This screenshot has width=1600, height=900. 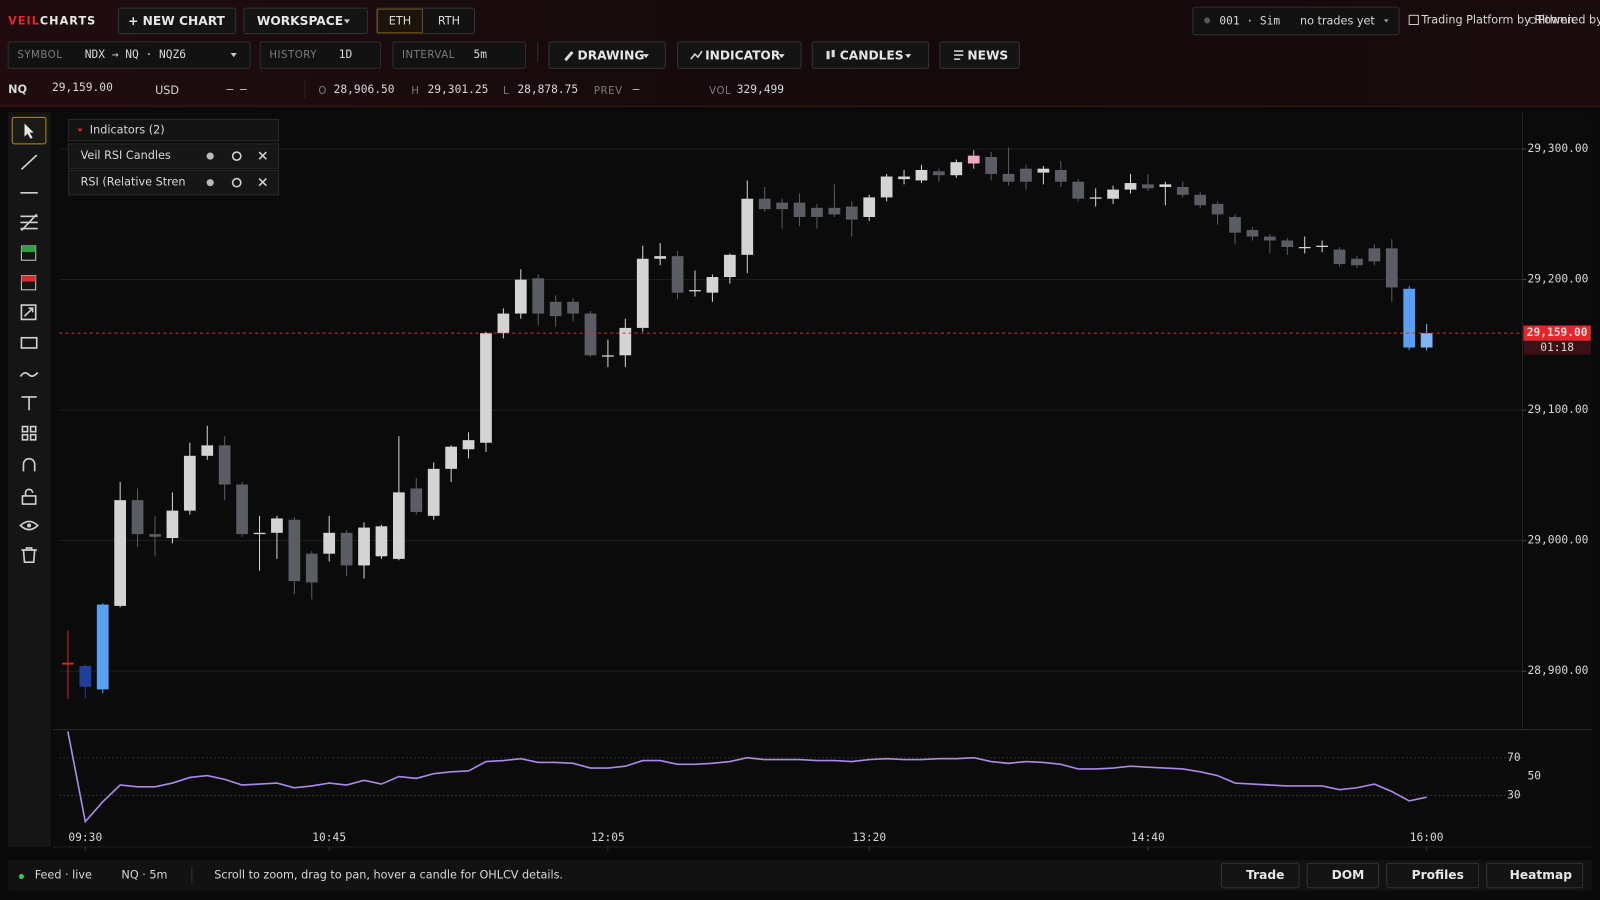 I want to click on account-selector, so click(x=1296, y=21).